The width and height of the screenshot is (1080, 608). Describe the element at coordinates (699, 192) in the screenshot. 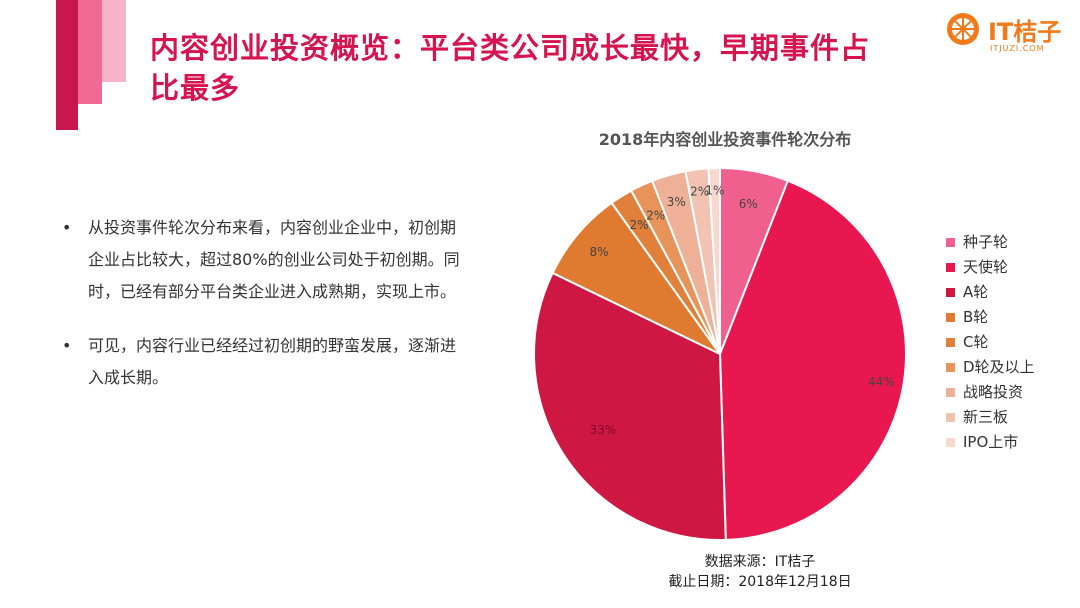

I see `pie-label-7: 2%` at that location.